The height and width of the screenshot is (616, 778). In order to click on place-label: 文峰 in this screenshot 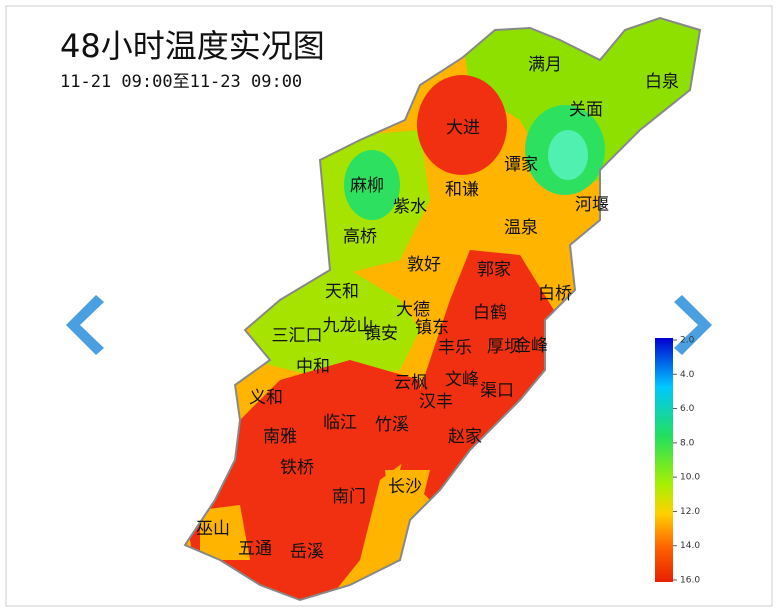, I will do `click(462, 380)`.